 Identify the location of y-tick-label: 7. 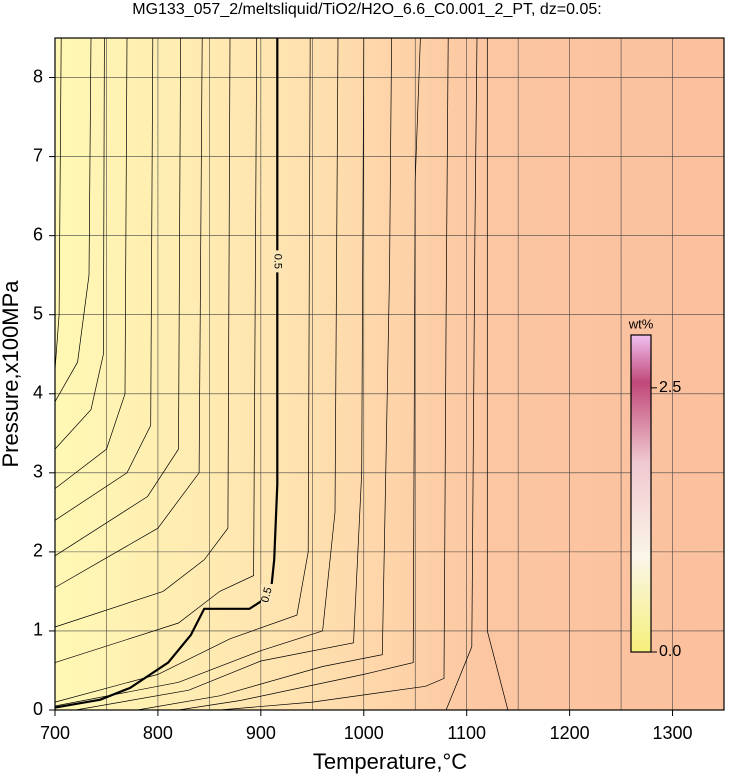
(38, 155).